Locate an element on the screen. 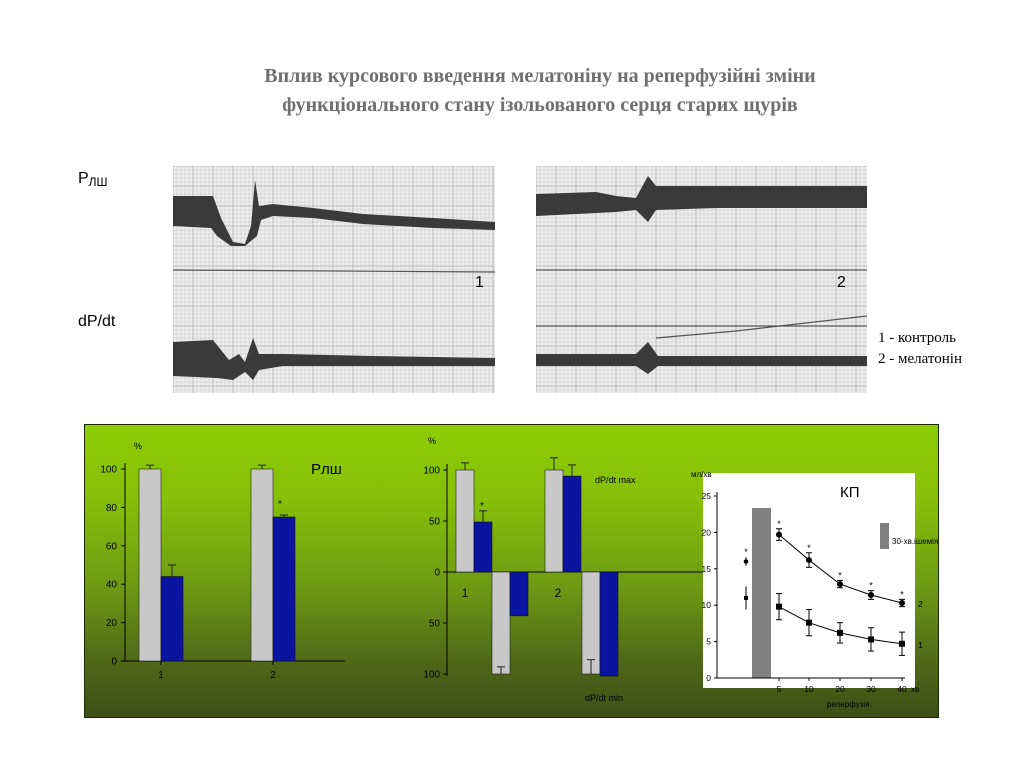 The image size is (1024, 768). chart2-category-label: 1 is located at coordinates (465, 593).